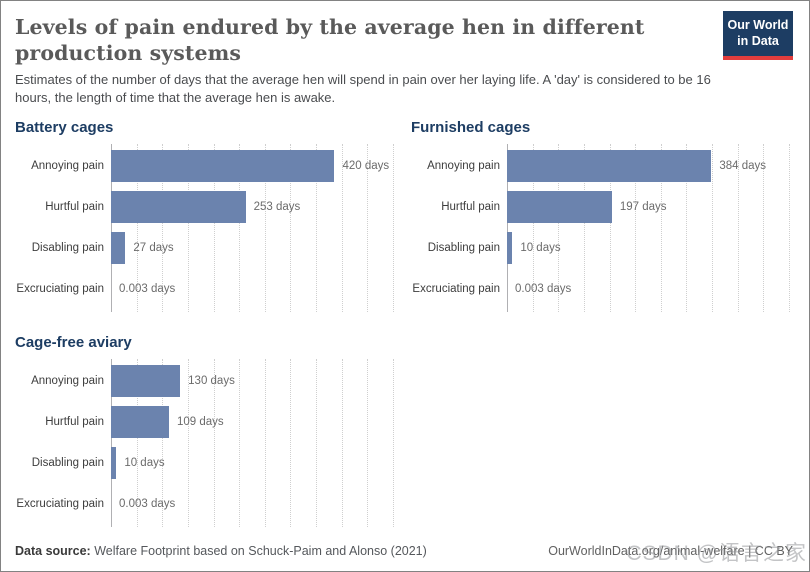 Image resolution: width=810 pixels, height=572 pixels. What do you see at coordinates (252, 381) in the screenshot?
I see `bar-area: 130 days` at bounding box center [252, 381].